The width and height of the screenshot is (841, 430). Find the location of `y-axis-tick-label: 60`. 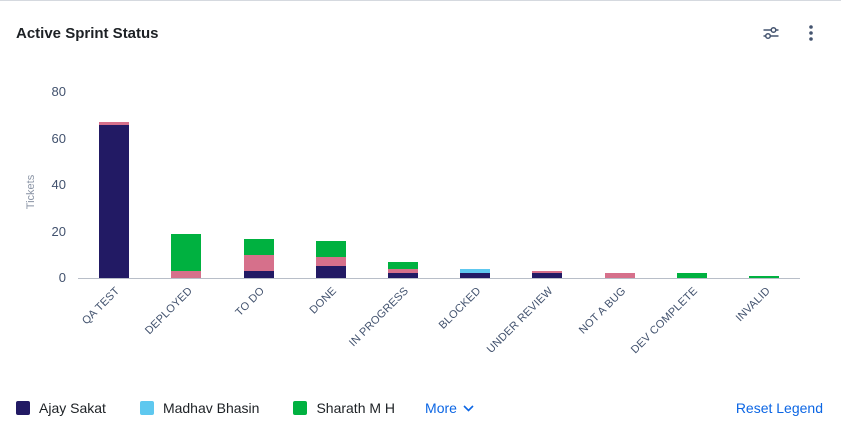

y-axis-tick-label: 60 is located at coordinates (58, 138).